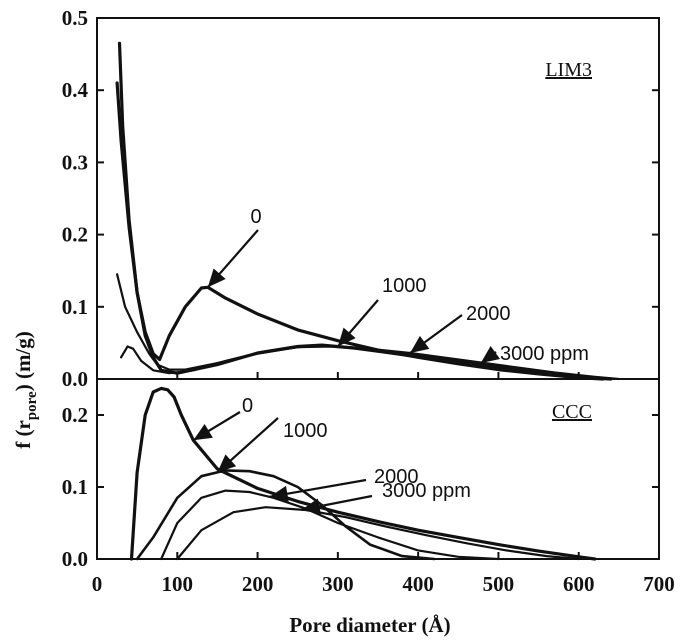  I want to click on x-tick-label: 700, so click(659, 584).